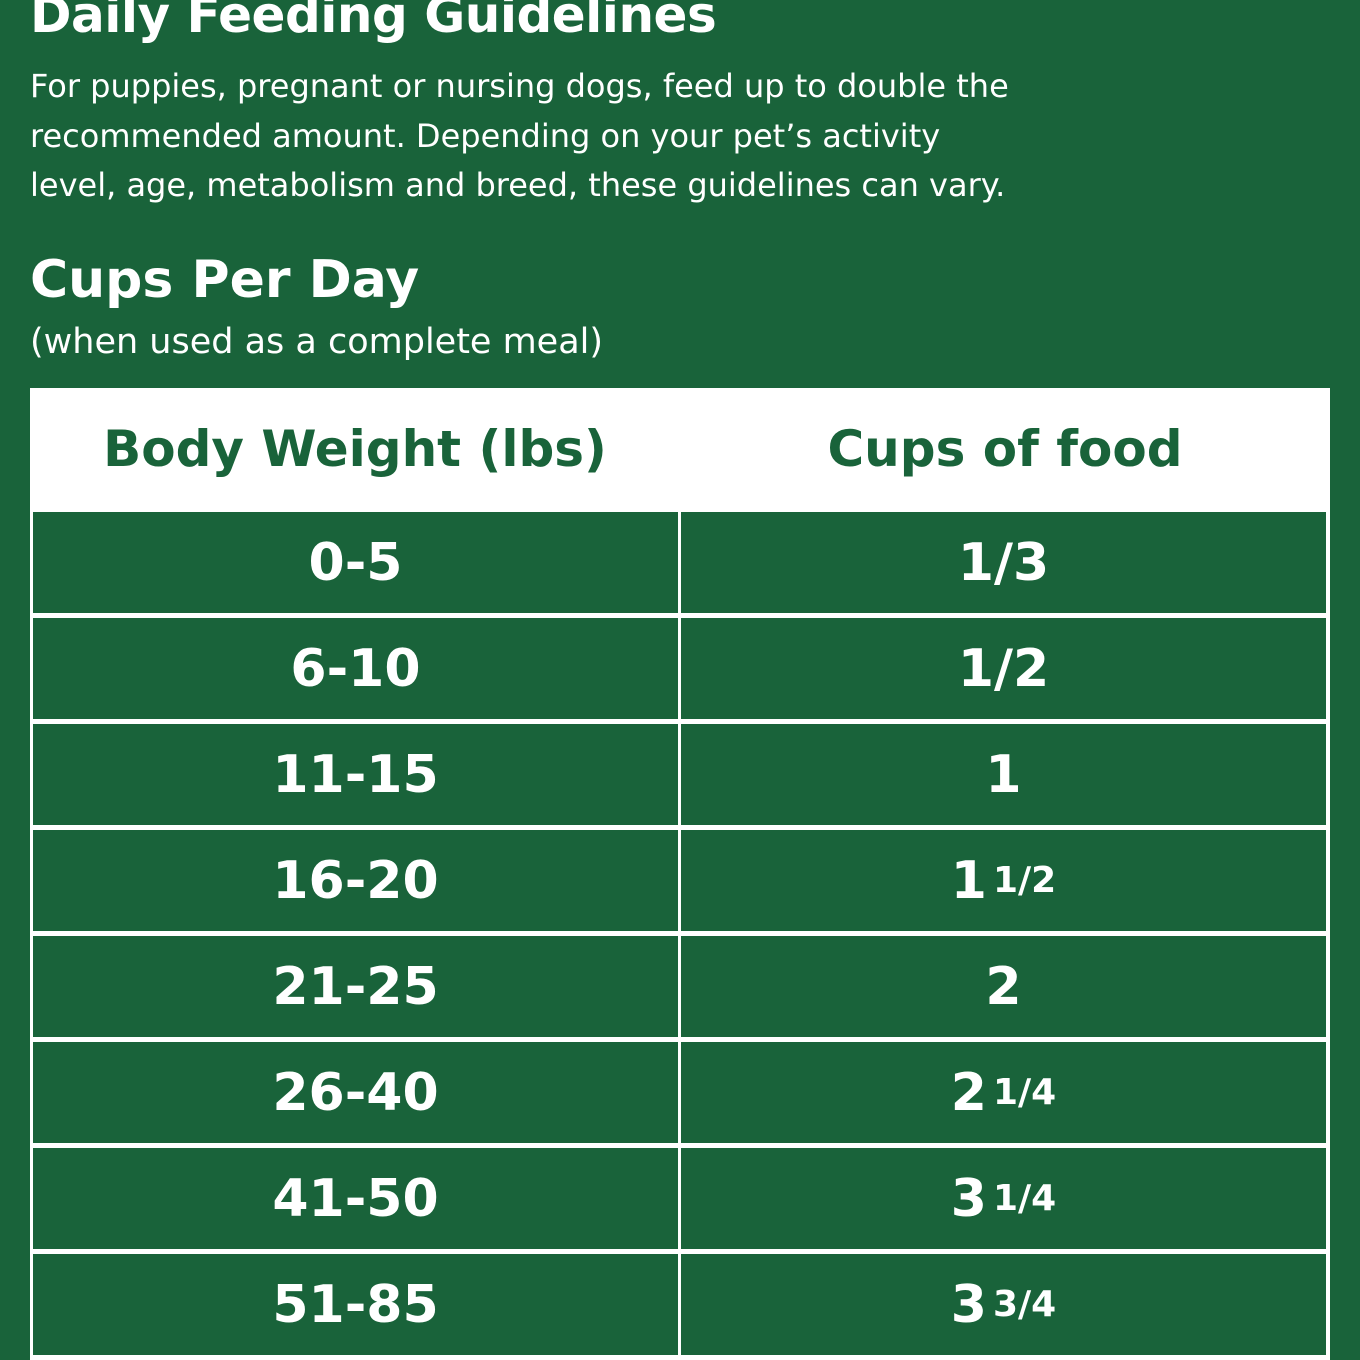 This screenshot has height=1360, width=1360. Describe the element at coordinates (373, 22) in the screenshot. I see `title: Daily Feeding Guidelines` at that location.